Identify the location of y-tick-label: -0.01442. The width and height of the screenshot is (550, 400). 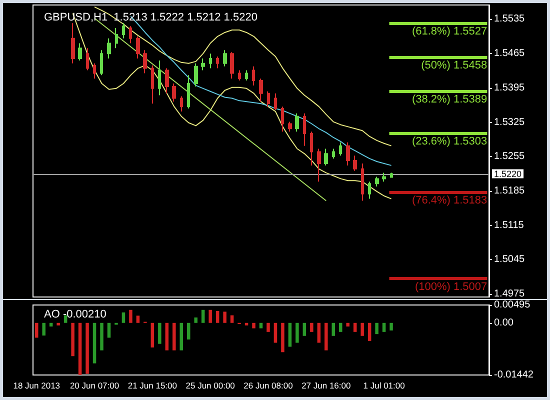
(514, 375).